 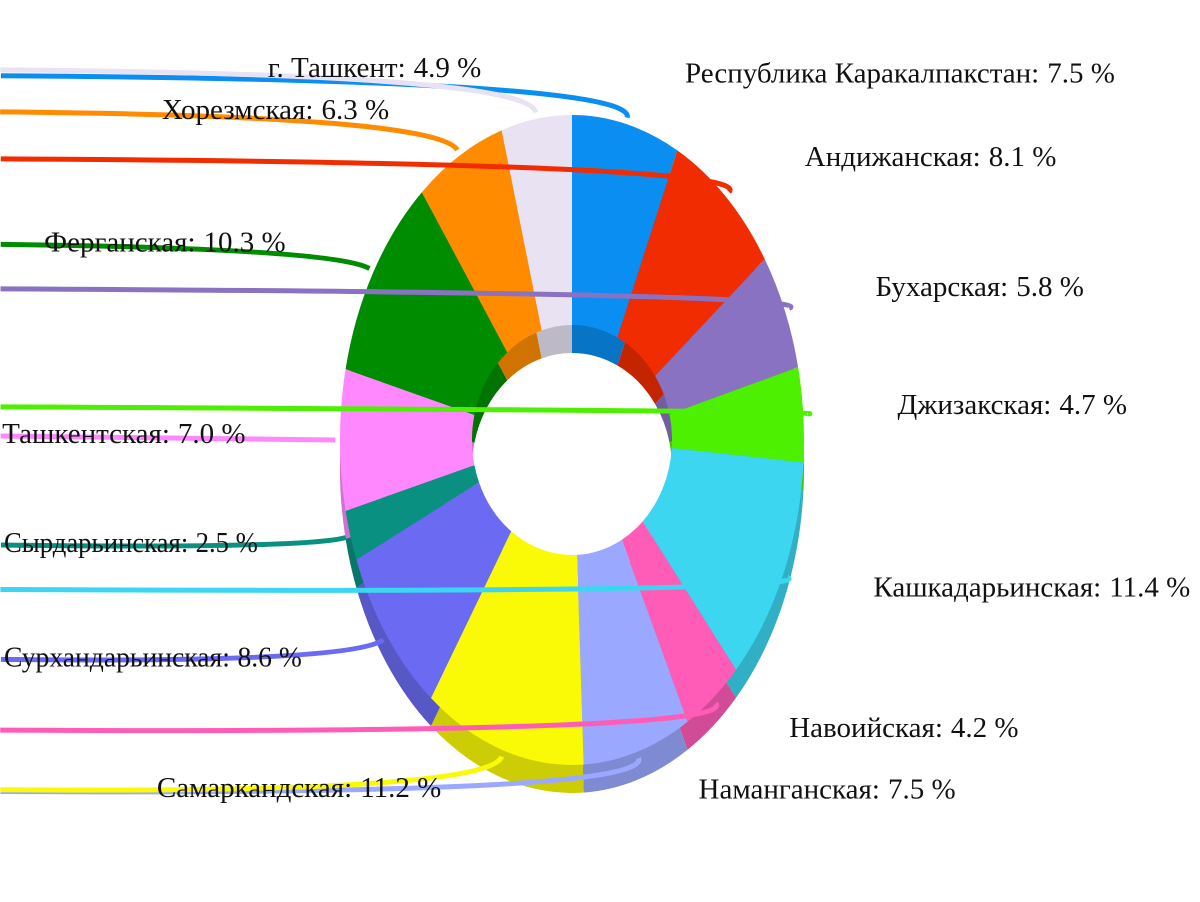 I want to click on data-label: Бухарская: 5.8 %, so click(x=980, y=287).